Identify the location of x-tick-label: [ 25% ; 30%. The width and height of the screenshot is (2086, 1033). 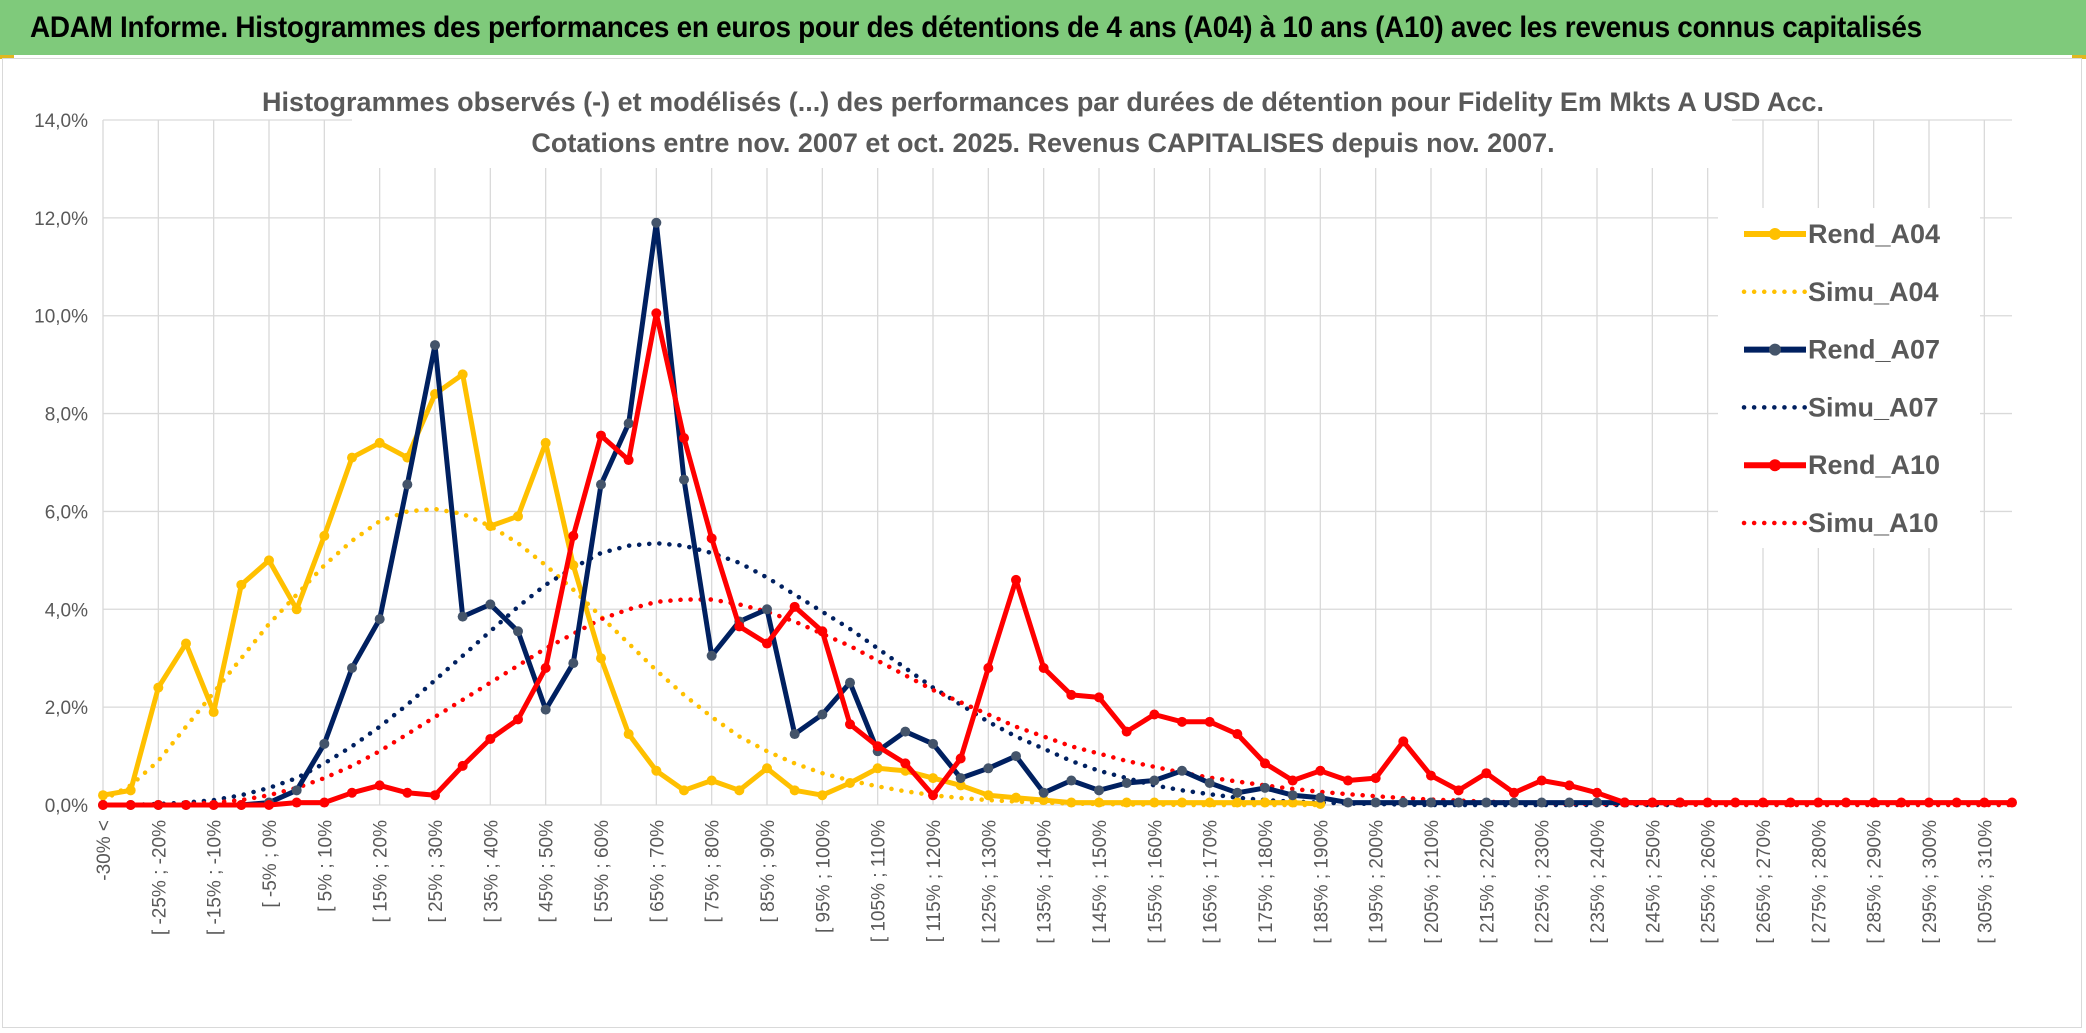
(436, 871).